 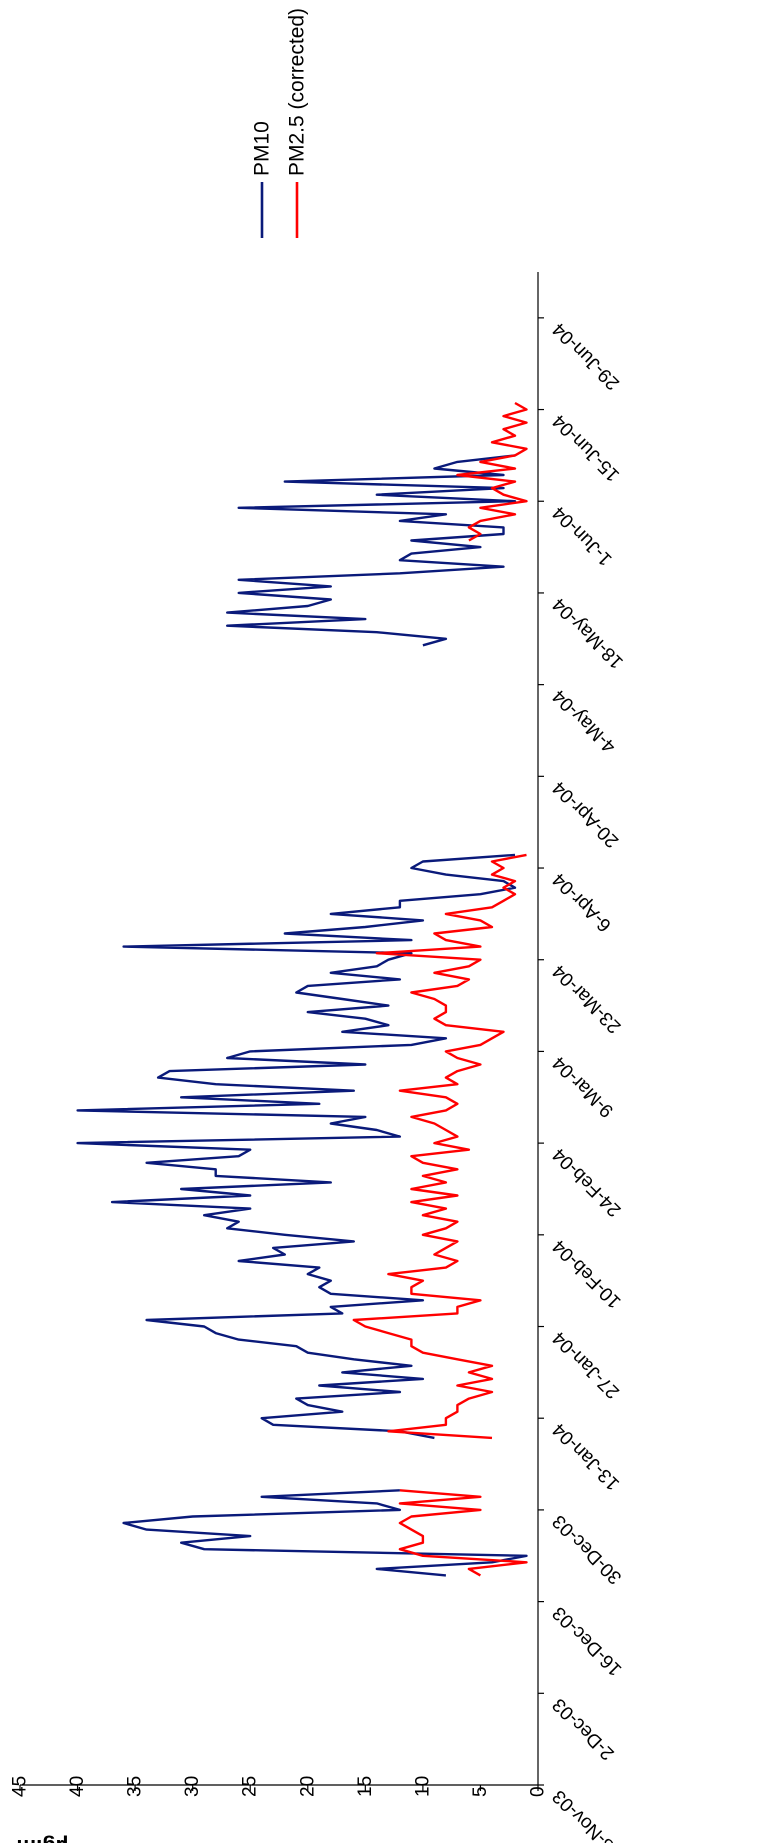 What do you see at coordinates (250, 1786) in the screenshot?
I see `y-tick-label: 25` at bounding box center [250, 1786].